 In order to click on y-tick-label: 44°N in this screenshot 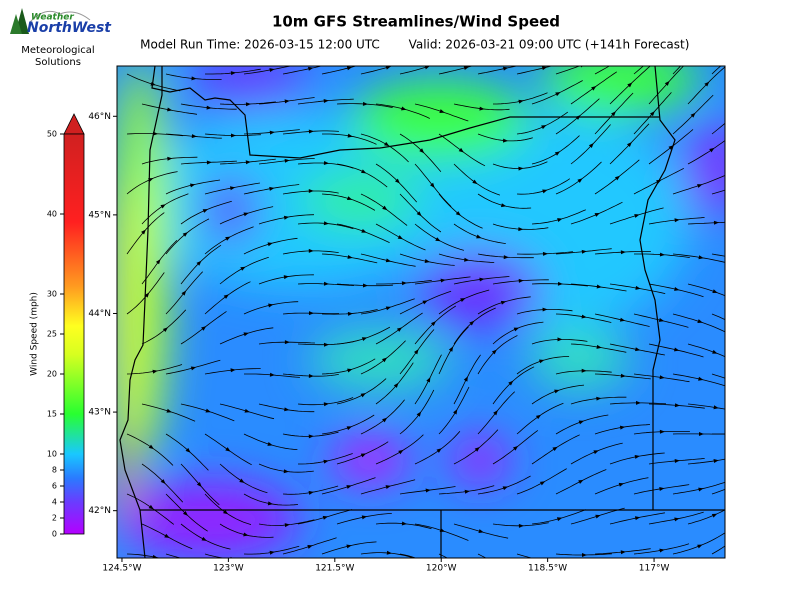, I will do `click(99, 314)`.